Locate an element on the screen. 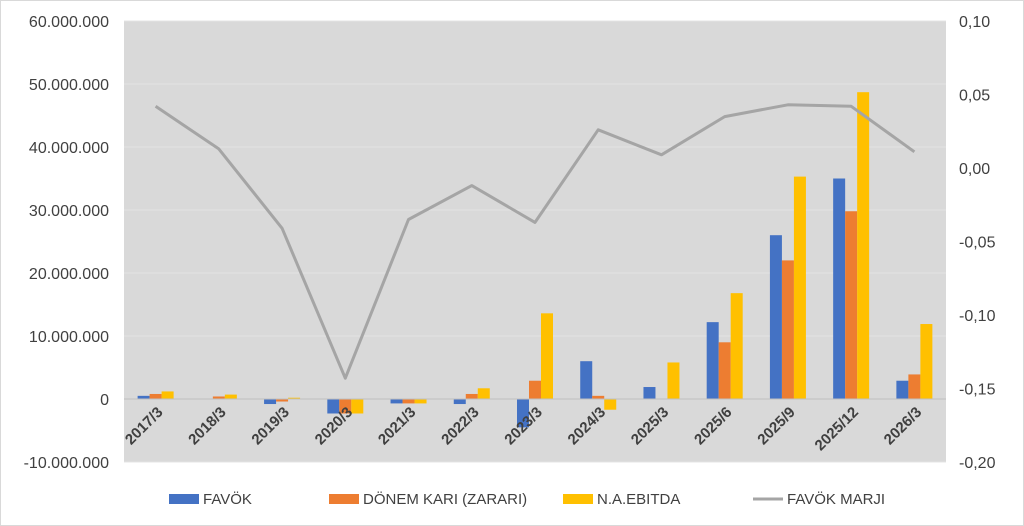 Image resolution: width=1024 pixels, height=526 pixels. y-right-tick-label: -0,10 is located at coordinates (977, 316).